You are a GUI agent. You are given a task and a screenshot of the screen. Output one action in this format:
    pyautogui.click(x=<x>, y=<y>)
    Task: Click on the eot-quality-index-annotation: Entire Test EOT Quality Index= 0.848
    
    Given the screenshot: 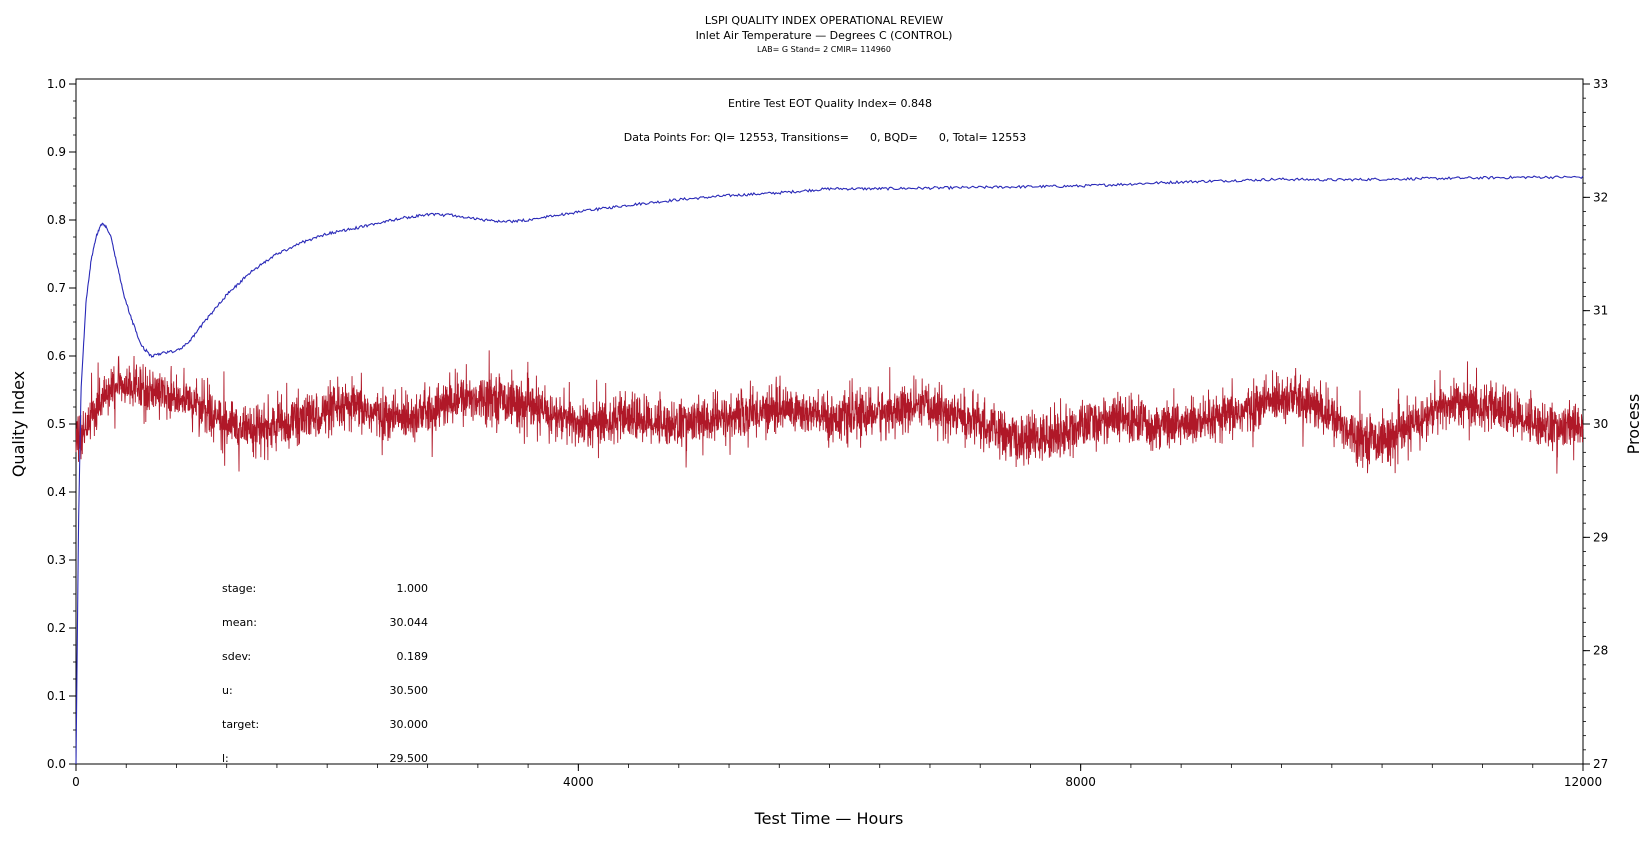 What is the action you would take?
    pyautogui.click(x=830, y=103)
    